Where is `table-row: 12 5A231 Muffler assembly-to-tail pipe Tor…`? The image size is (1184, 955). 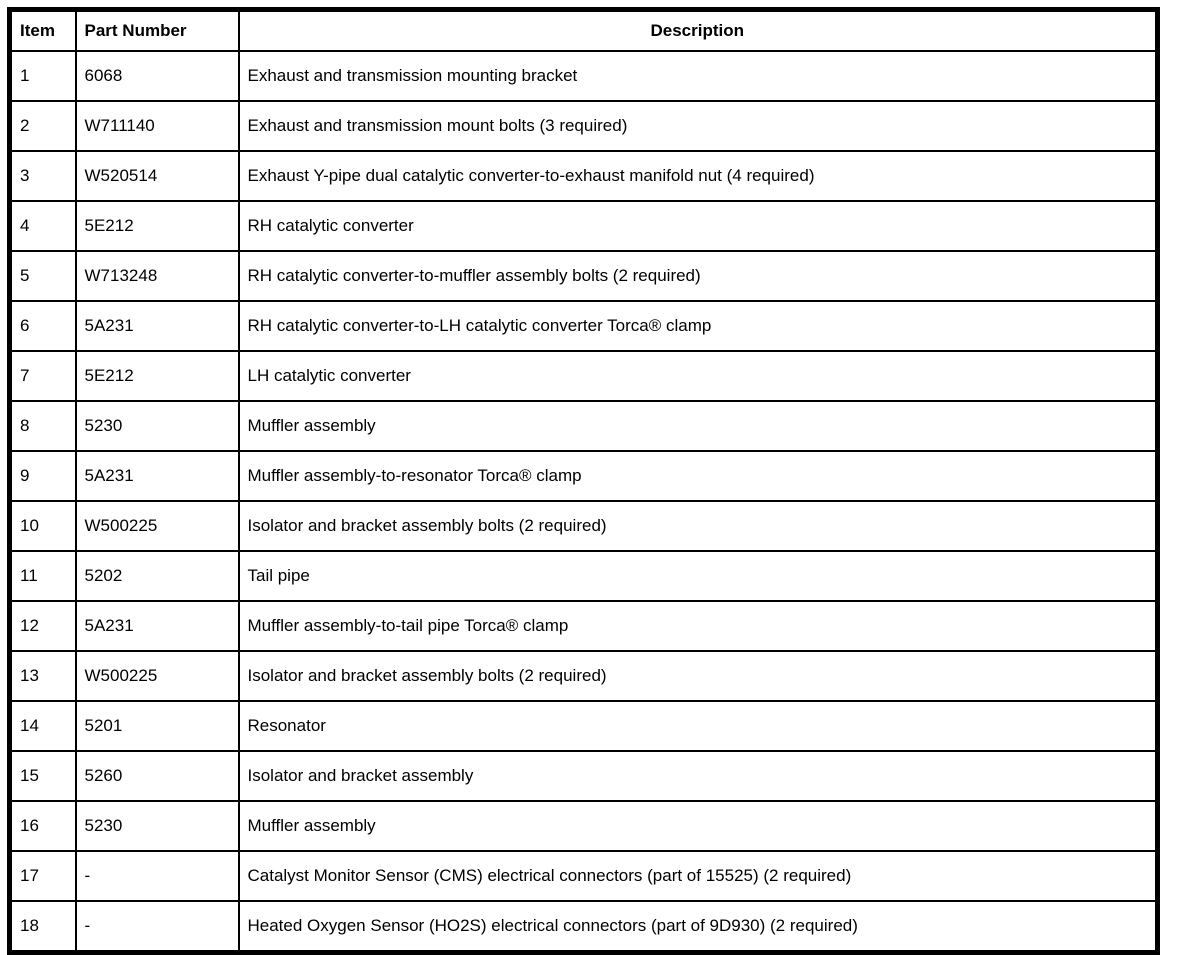
table-row: 12 5A231 Muffler assembly-to-tail pipe Tor… is located at coordinates (583, 626).